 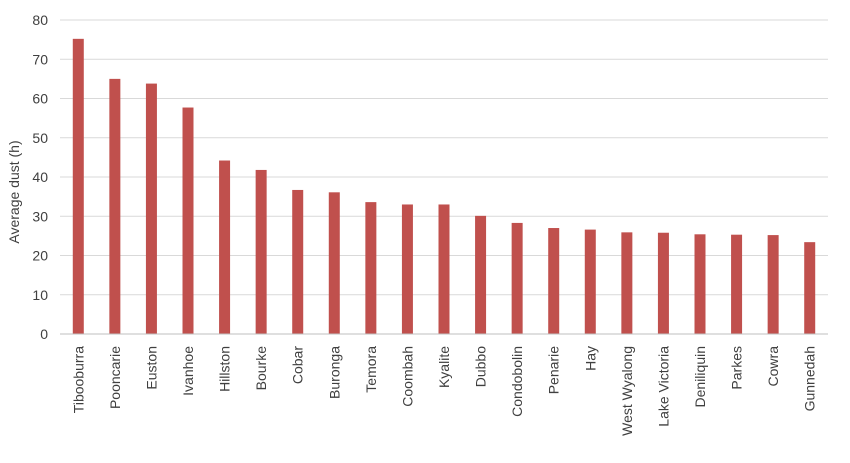 I want to click on bar-kyalite, so click(x=444, y=269).